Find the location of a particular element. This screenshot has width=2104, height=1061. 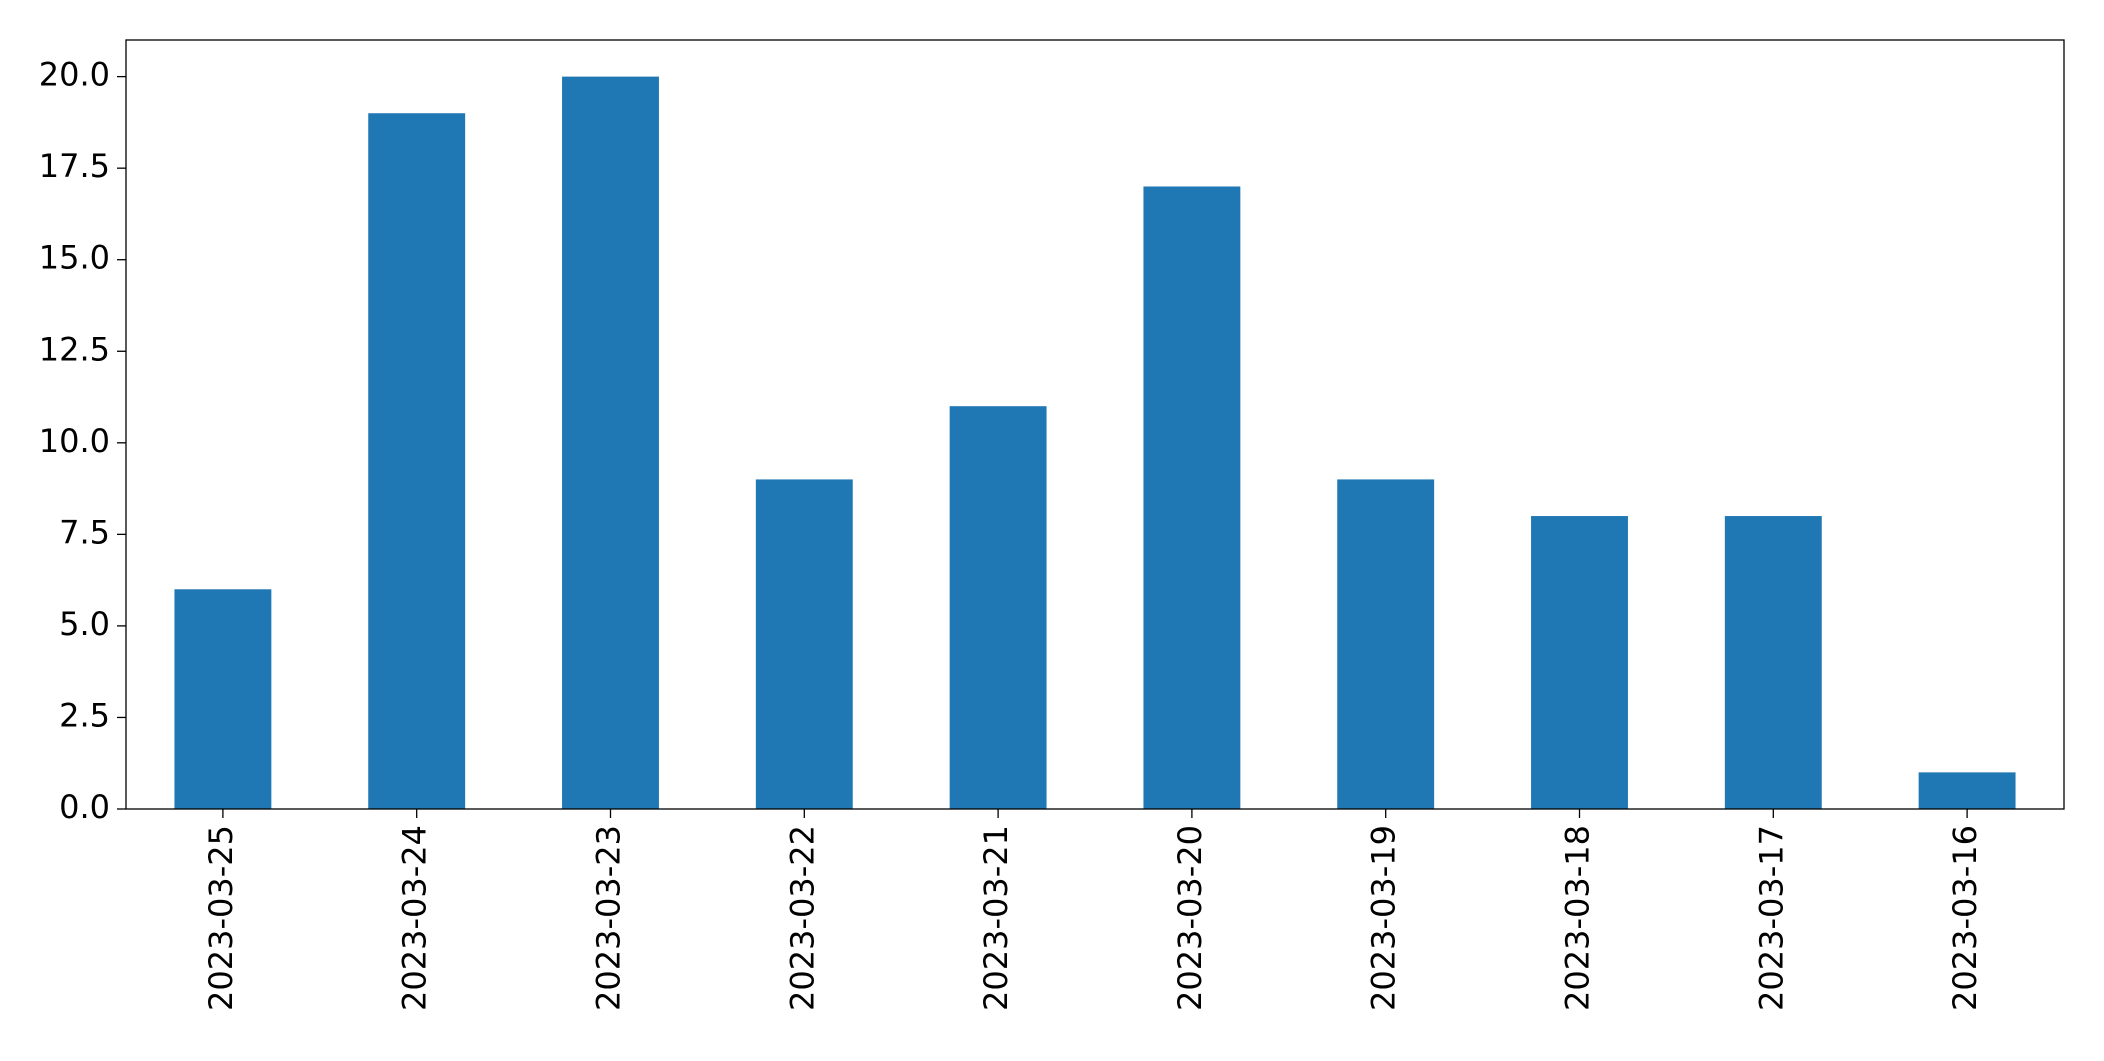

y-tick-label: 2.5 is located at coordinates (84, 715).